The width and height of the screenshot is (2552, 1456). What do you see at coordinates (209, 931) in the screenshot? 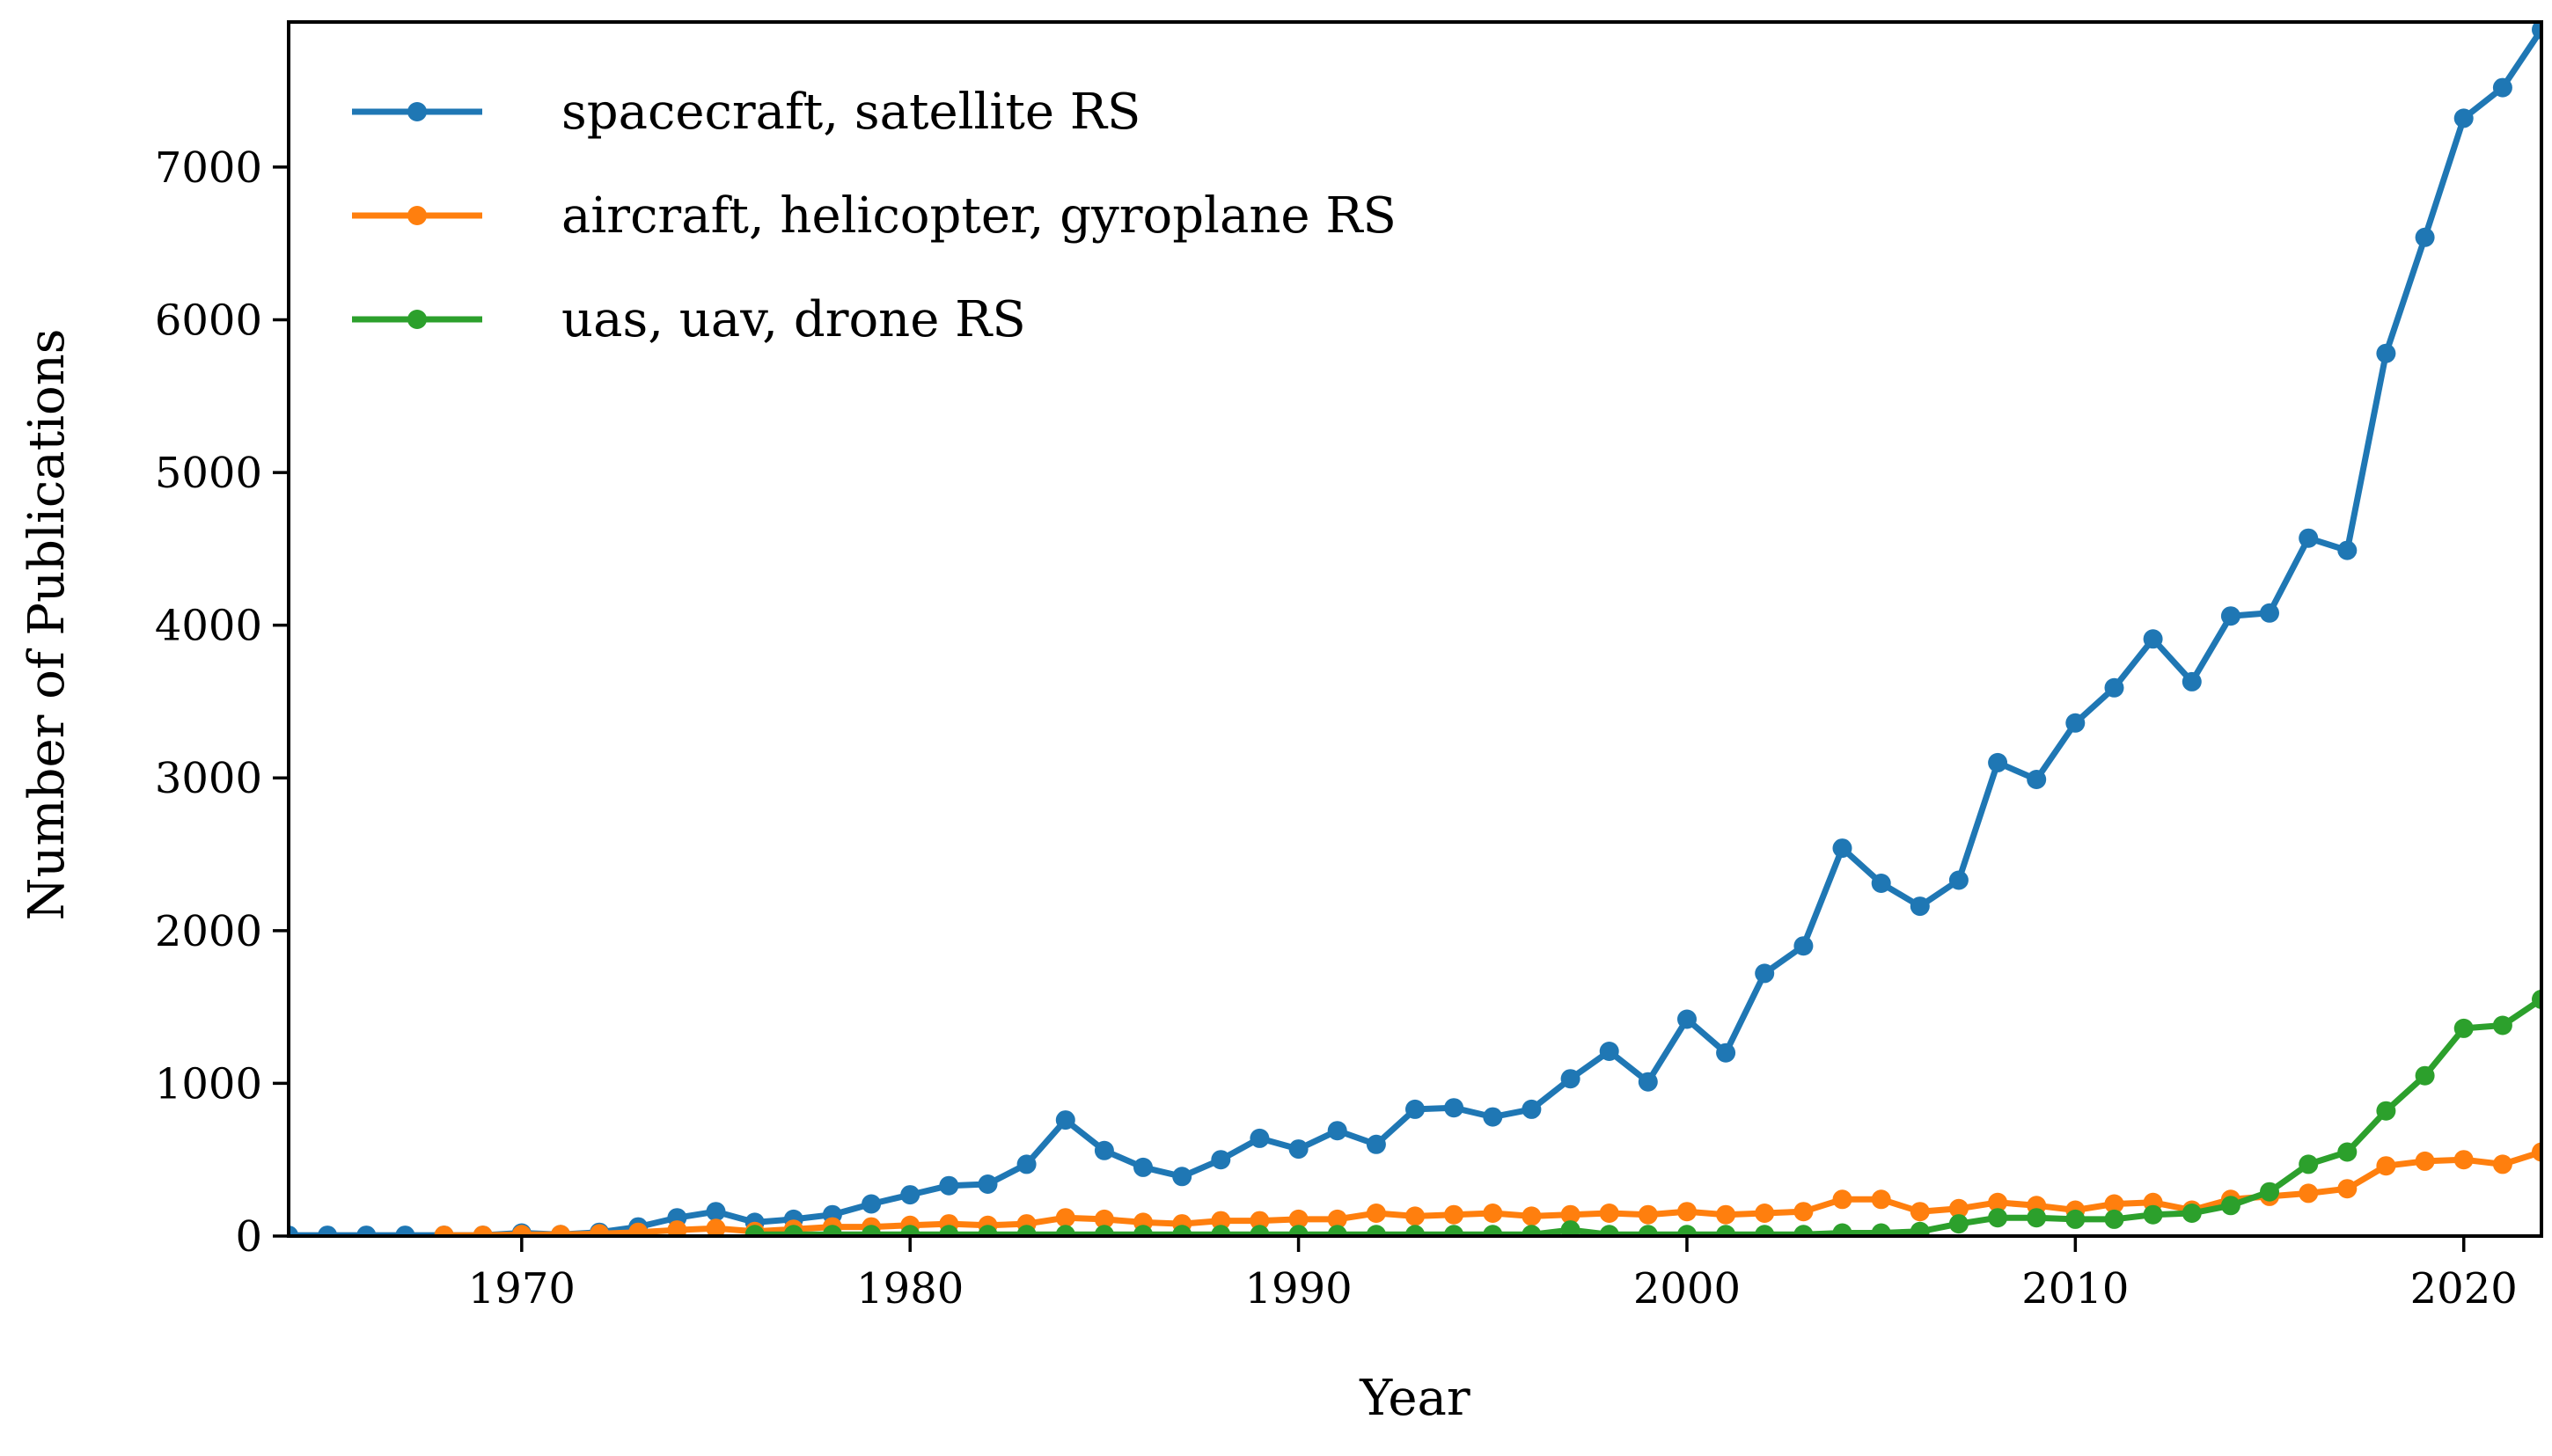
I see `y-tick-label: 2000` at bounding box center [209, 931].